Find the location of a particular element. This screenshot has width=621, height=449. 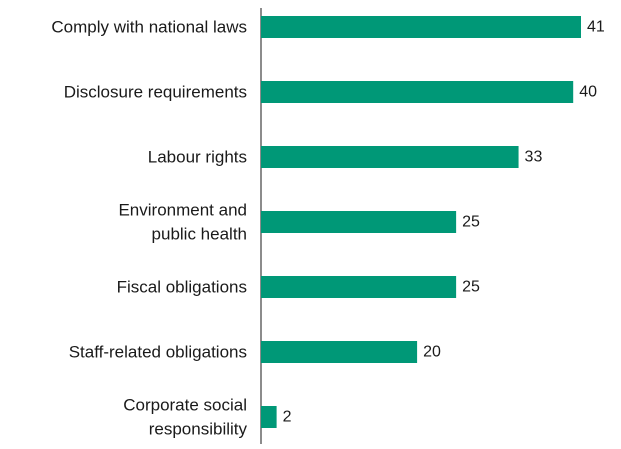

category-label: Disclosure requirements is located at coordinates (155, 92).